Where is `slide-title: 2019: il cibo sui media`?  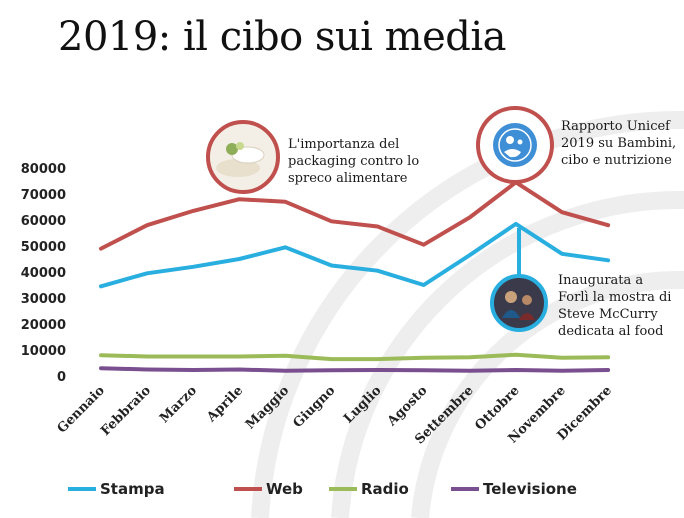
slide-title: 2019: il cibo sui media is located at coordinates (282, 37).